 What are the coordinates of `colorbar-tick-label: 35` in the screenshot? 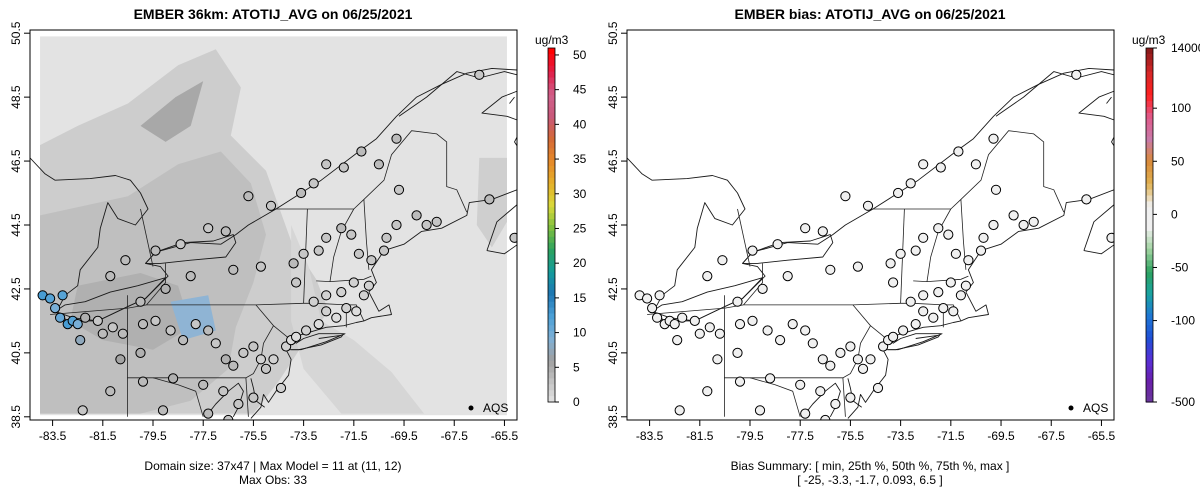 It's located at (580, 159).